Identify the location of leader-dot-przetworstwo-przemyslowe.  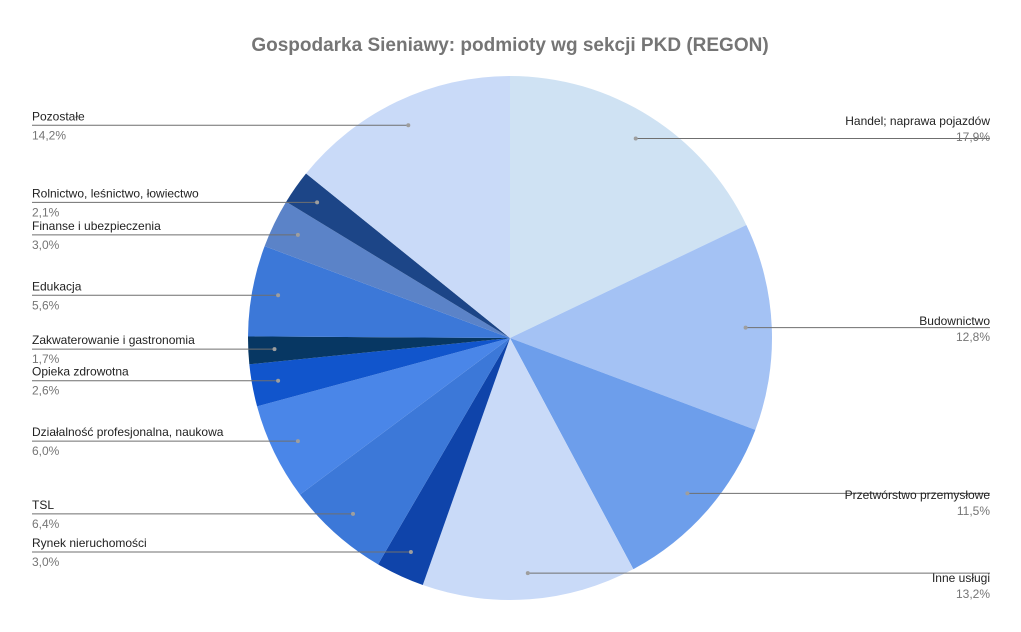
(687, 493).